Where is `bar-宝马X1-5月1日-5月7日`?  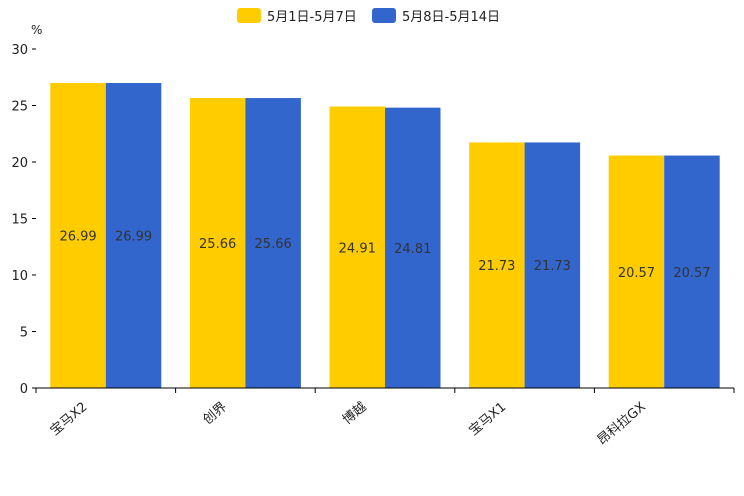
bar-宝马X1-5月1日-5月7日 is located at coordinates (497, 265).